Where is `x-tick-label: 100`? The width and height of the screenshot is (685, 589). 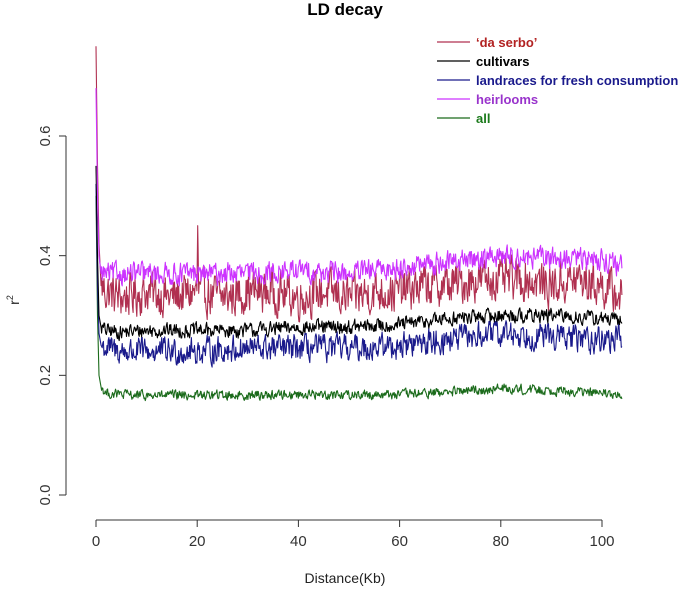
x-tick-label: 100 is located at coordinates (601, 541).